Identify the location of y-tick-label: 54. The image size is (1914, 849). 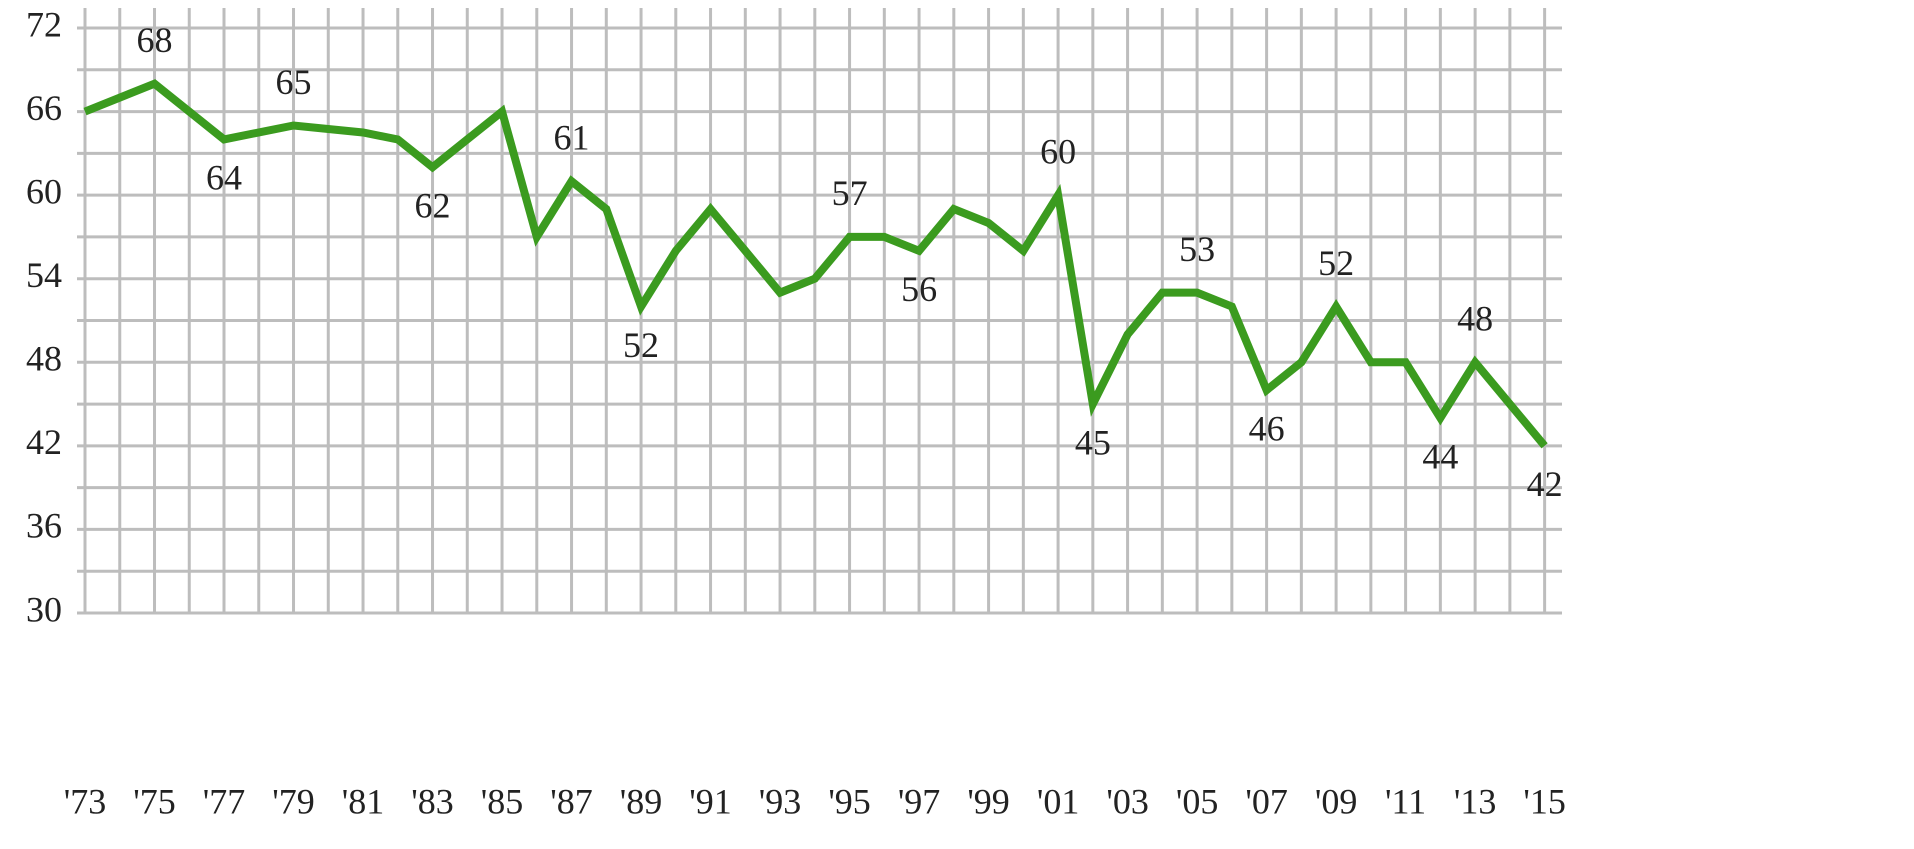
(44, 275).